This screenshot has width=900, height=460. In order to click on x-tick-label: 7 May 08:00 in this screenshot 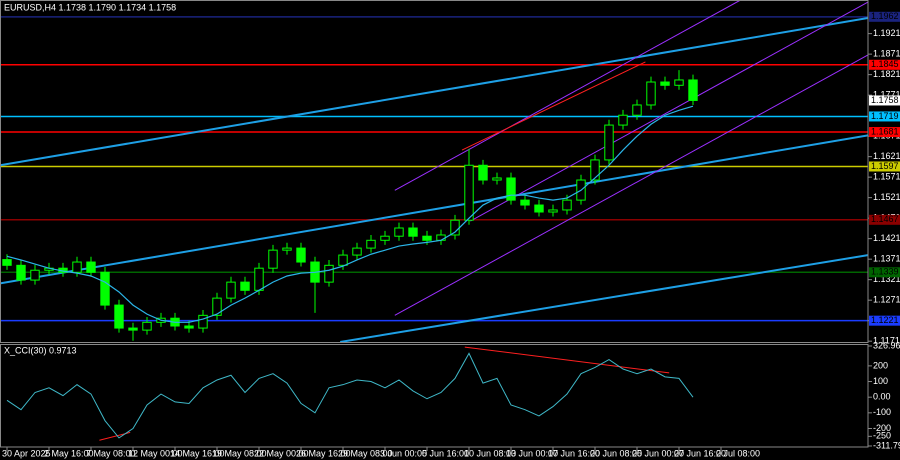, I will do `click(111, 453)`.